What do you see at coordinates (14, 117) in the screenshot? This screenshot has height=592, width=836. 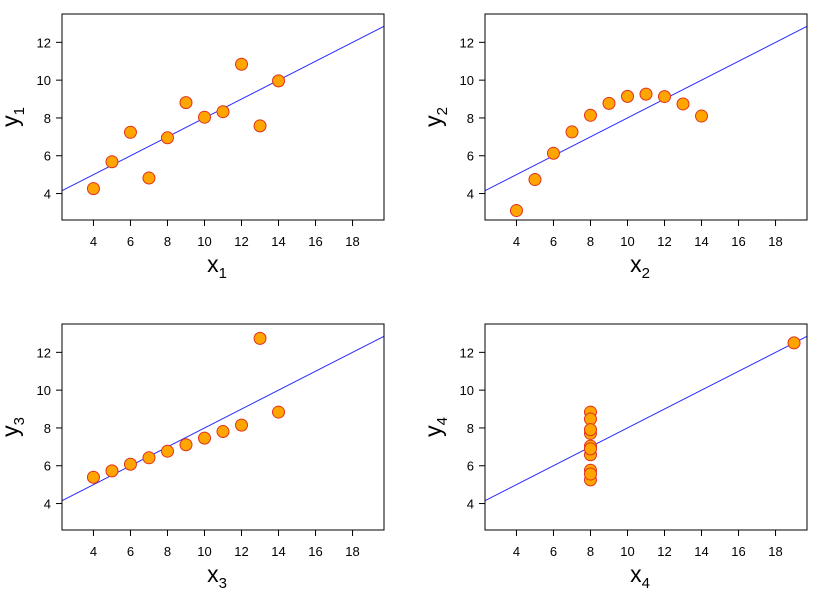 I see `y-axis-label: y1` at bounding box center [14, 117].